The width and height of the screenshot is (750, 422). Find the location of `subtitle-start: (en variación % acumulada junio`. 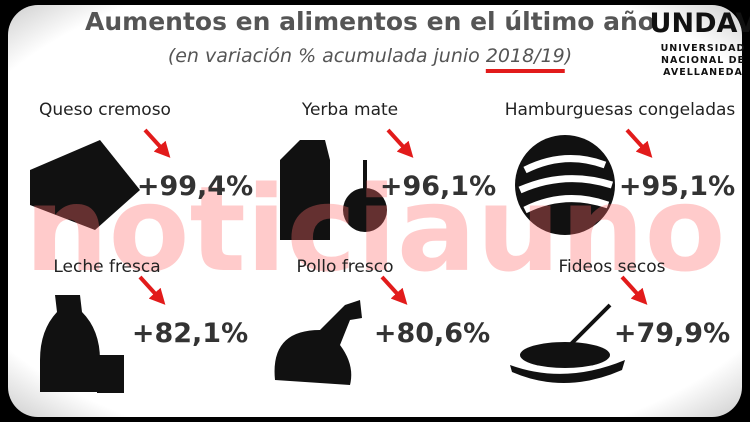

subtitle-start: (en variación % acumulada junio is located at coordinates (327, 56).